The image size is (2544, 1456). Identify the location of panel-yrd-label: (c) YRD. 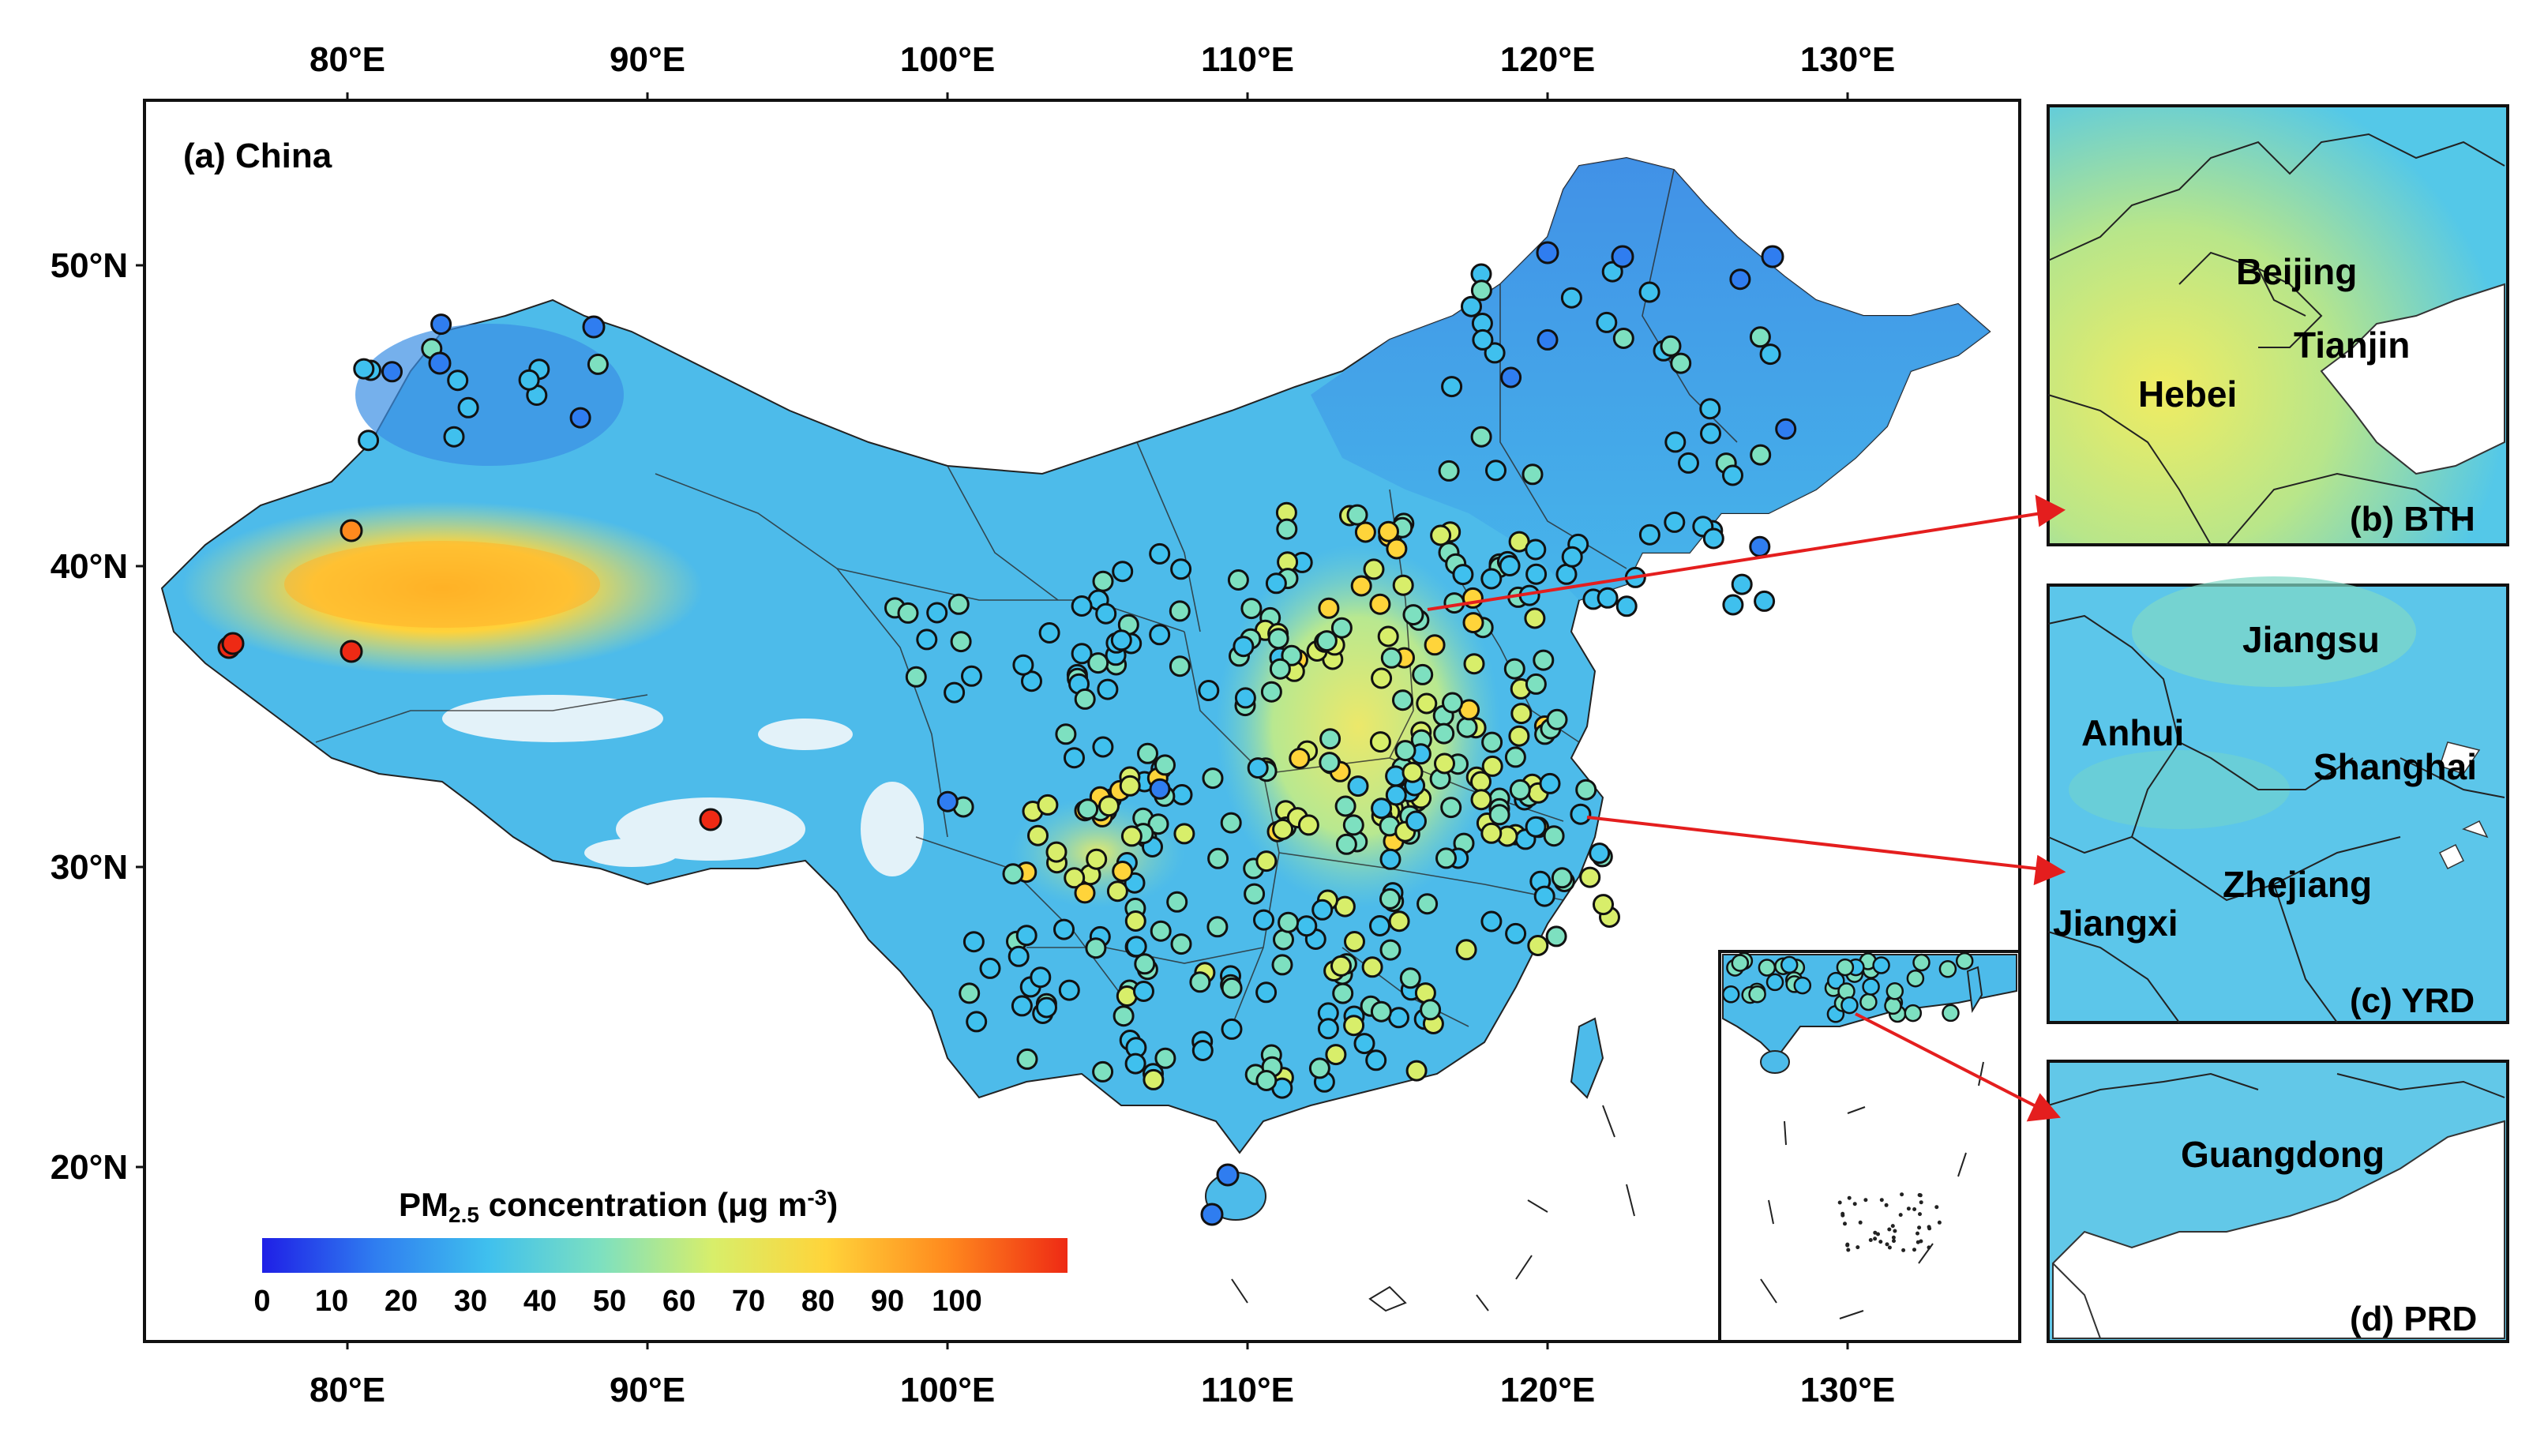
(2412, 1000).